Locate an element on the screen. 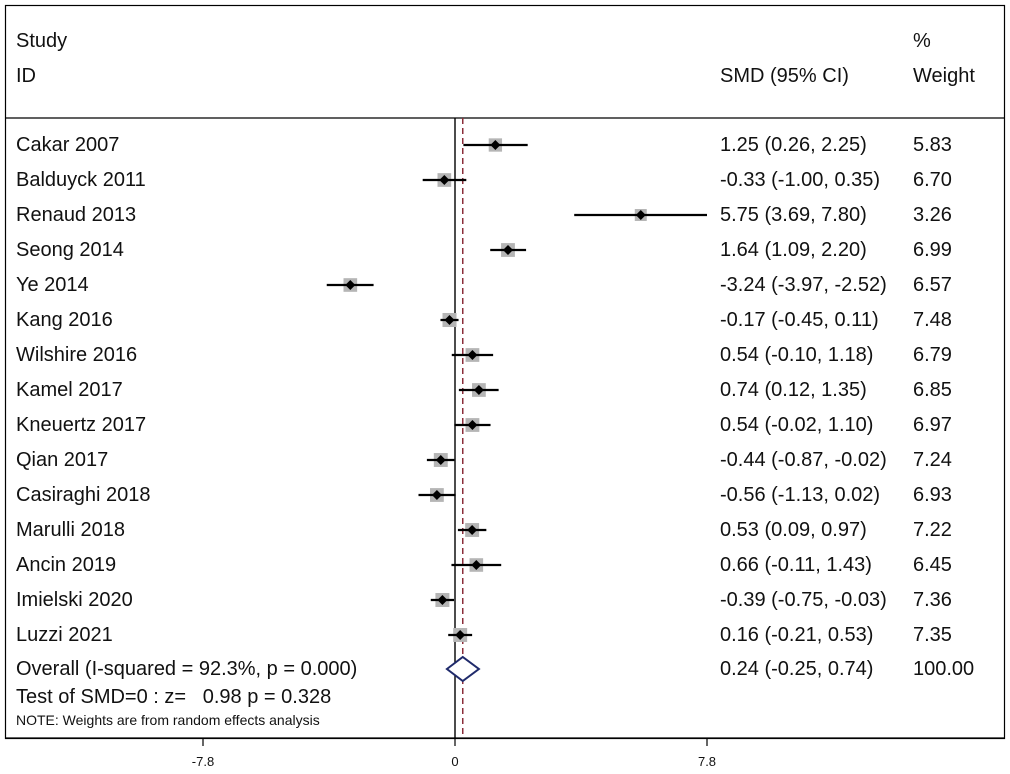 The height and width of the screenshot is (774, 1010). study-ci: 0.54 (-0.10, 1.18) is located at coordinates (797, 355).